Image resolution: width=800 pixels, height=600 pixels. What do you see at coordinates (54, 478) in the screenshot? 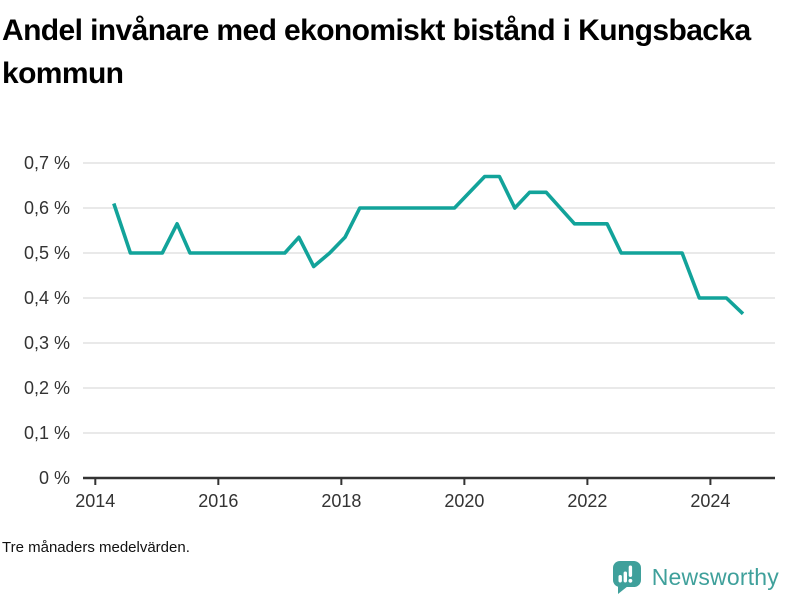
I see `y-tick-label: 0 %` at bounding box center [54, 478].